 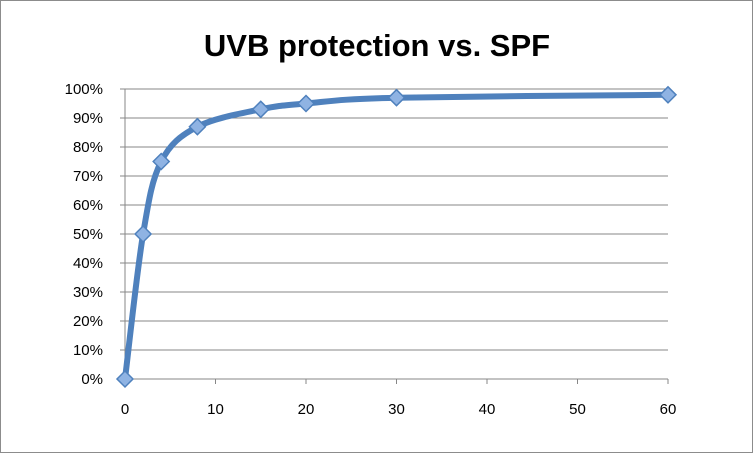 What do you see at coordinates (88, 205) in the screenshot?
I see `y-tick-label: 60%` at bounding box center [88, 205].